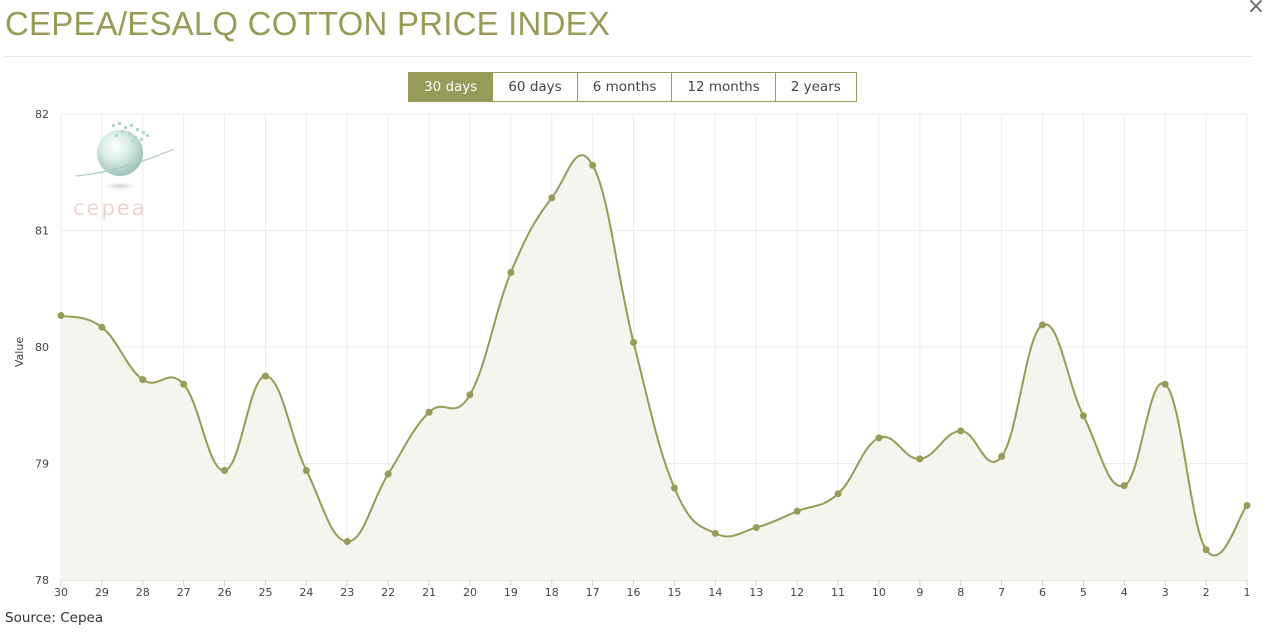  What do you see at coordinates (470, 592) in the screenshot?
I see `x-tick-label: 20` at bounding box center [470, 592].